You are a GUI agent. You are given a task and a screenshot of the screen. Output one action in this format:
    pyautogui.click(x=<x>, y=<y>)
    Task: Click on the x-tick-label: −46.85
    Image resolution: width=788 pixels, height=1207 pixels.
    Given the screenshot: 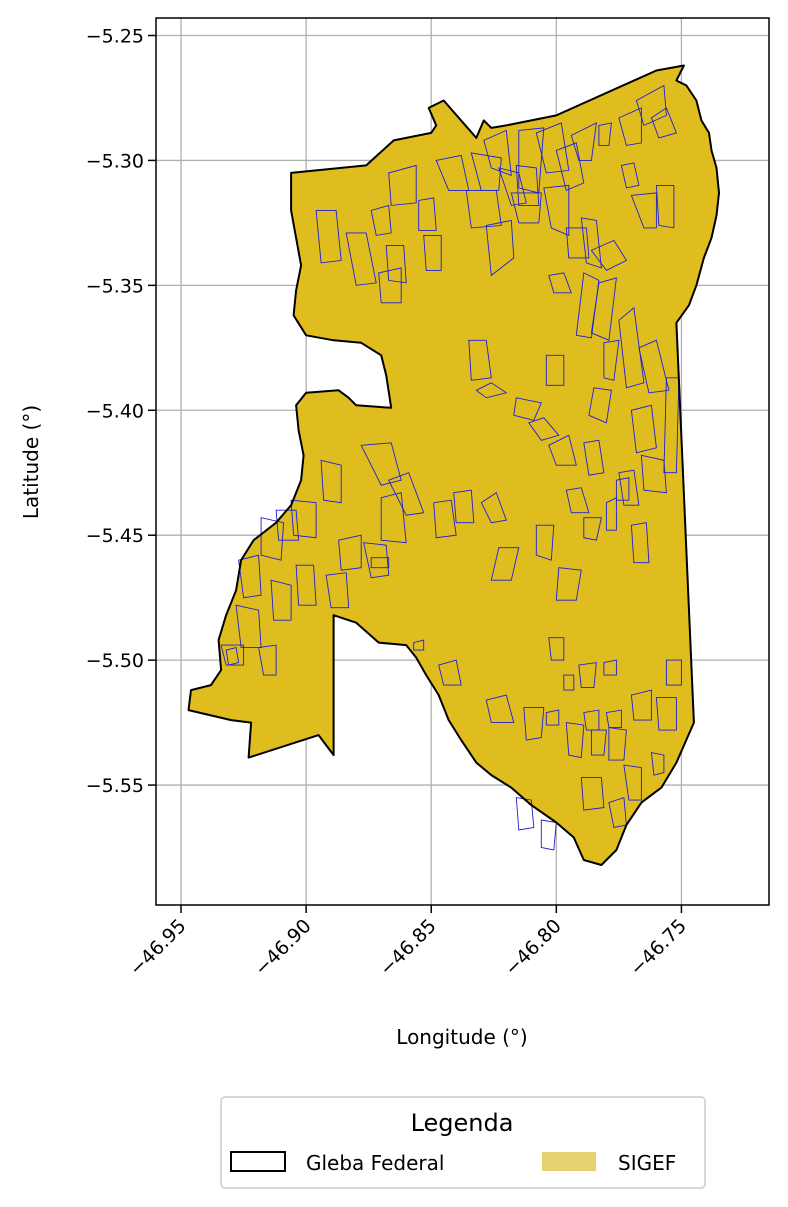 What is the action you would take?
    pyautogui.click(x=407, y=947)
    